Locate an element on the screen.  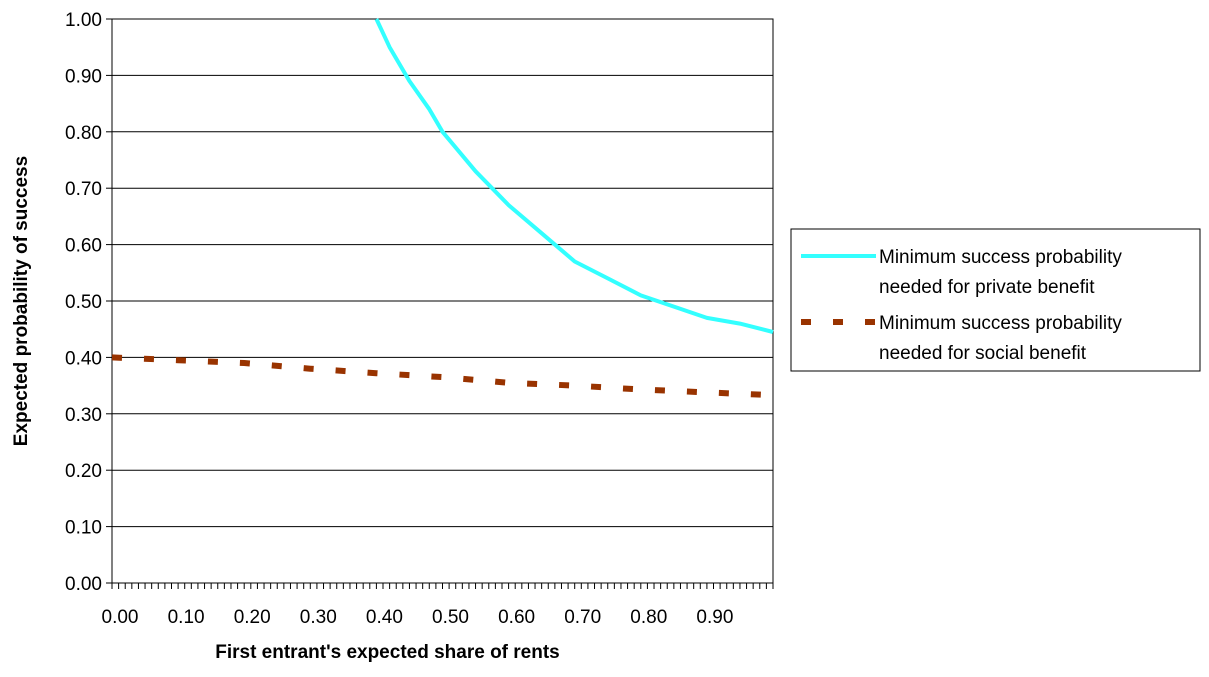
y-tick-label: 0.70 is located at coordinates (83, 189).